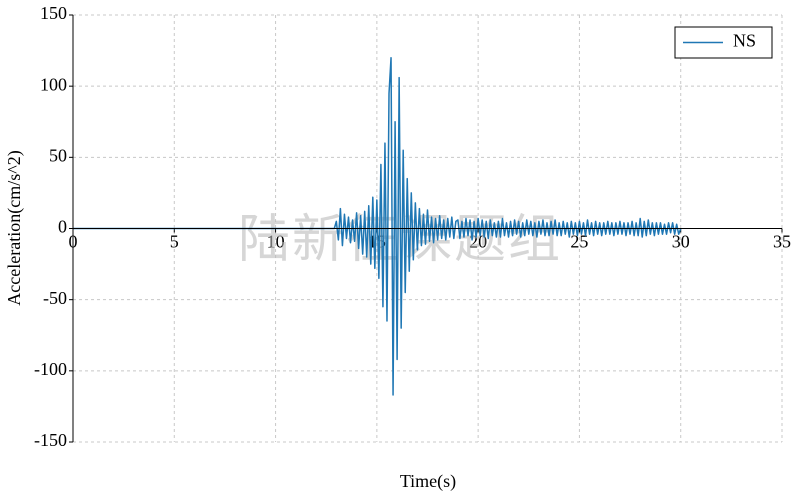 Image resolution: width=800 pixels, height=501 pixels. Describe the element at coordinates (62, 227) in the screenshot. I see `y-tick-label: 0` at that location.